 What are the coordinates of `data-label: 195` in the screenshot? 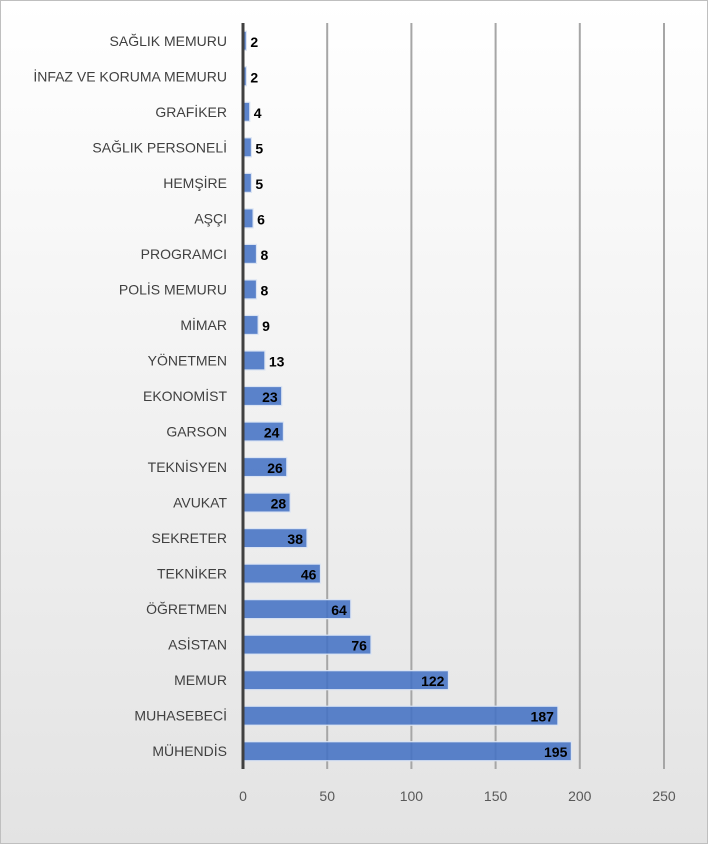 It's located at (556, 752).